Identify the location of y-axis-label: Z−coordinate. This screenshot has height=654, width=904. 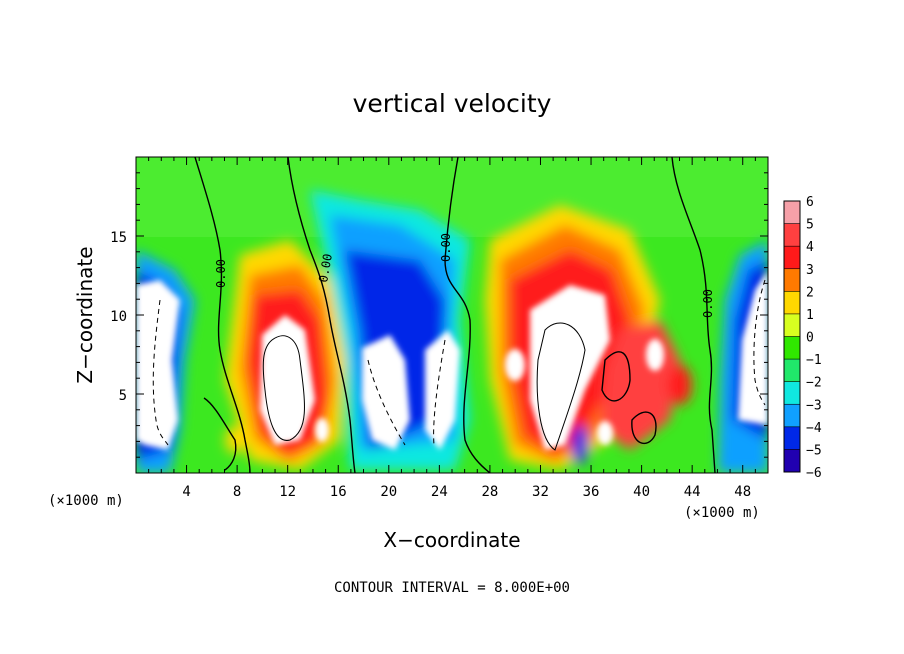
(85, 314).